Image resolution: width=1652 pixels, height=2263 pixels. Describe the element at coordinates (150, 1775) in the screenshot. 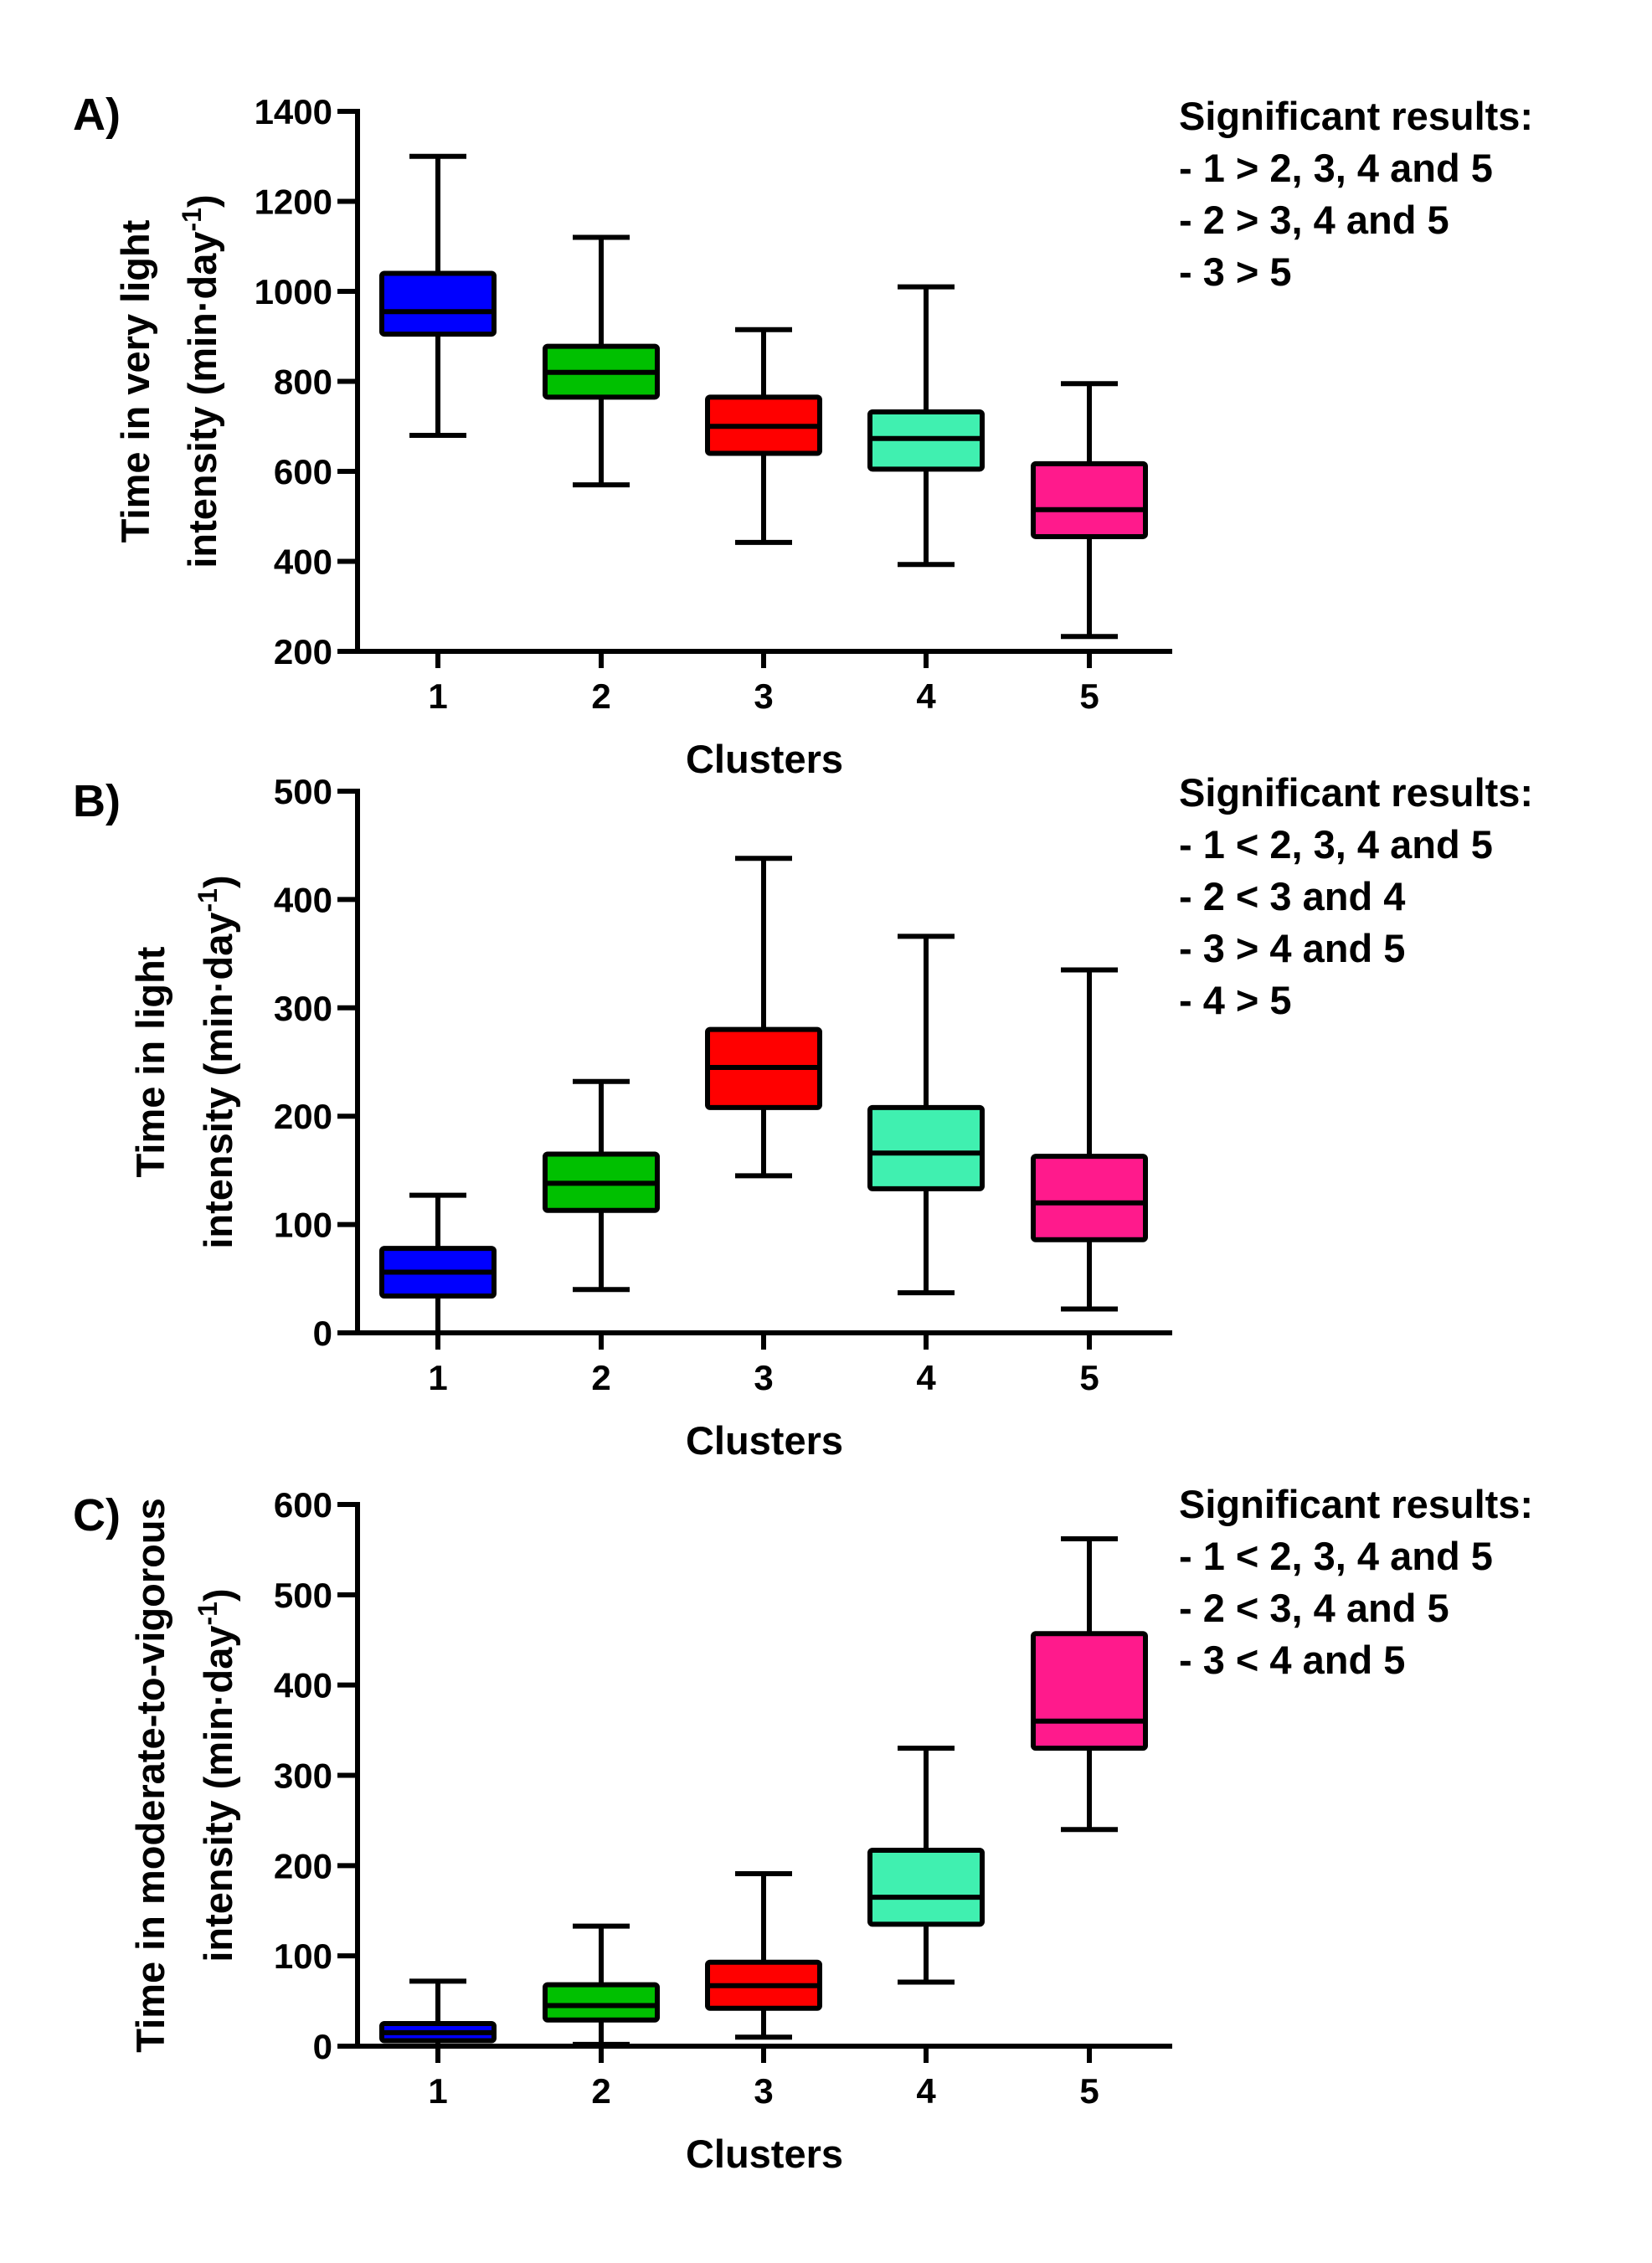

I see `y-axis-title-line1: Time in moderate-to-vigorous` at that location.